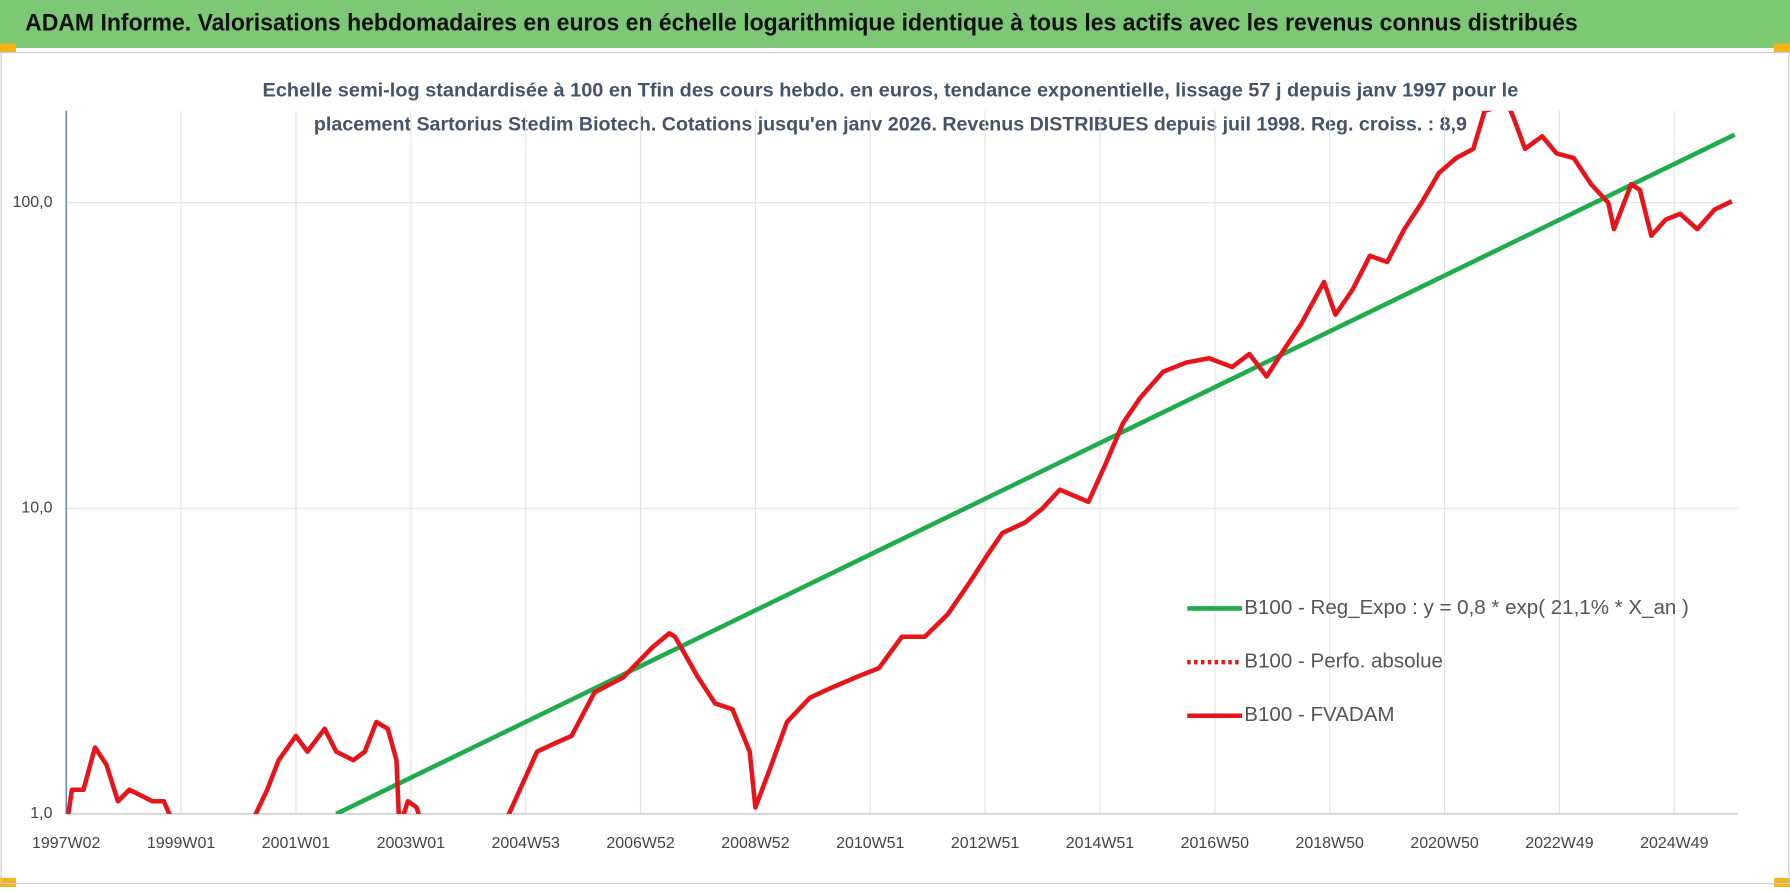  Describe the element at coordinates (181, 843) in the screenshot. I see `x-tick-label: 1999W01` at that location.